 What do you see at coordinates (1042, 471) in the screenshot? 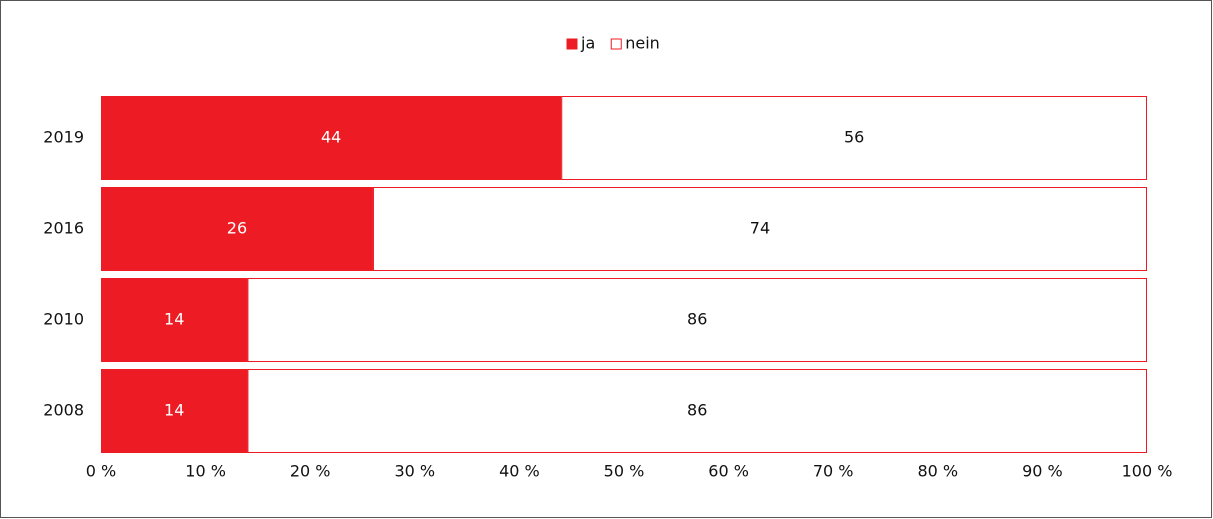
I see `x-tick-label: 90 %` at bounding box center [1042, 471].